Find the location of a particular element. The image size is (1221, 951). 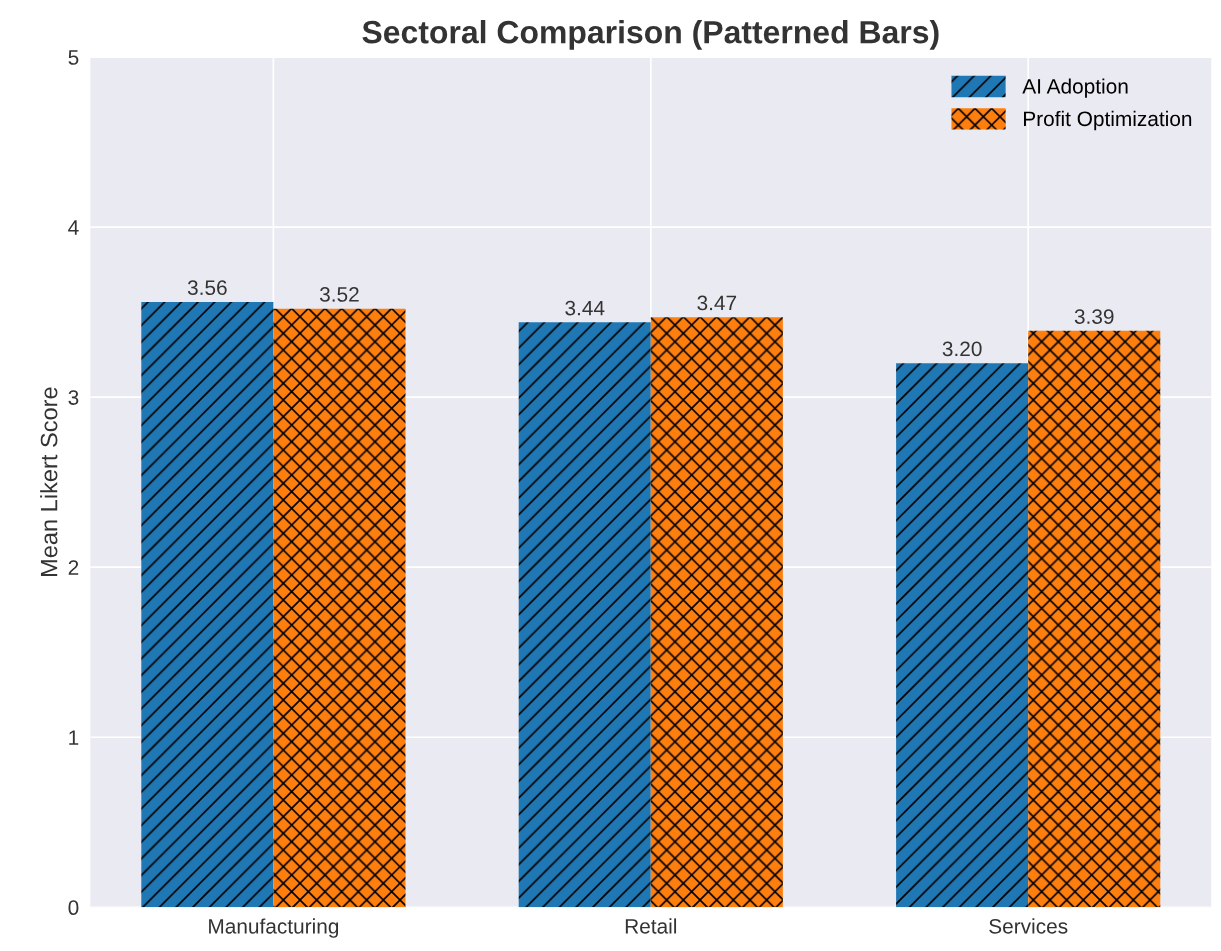

data-label: 3.20 is located at coordinates (962, 349).